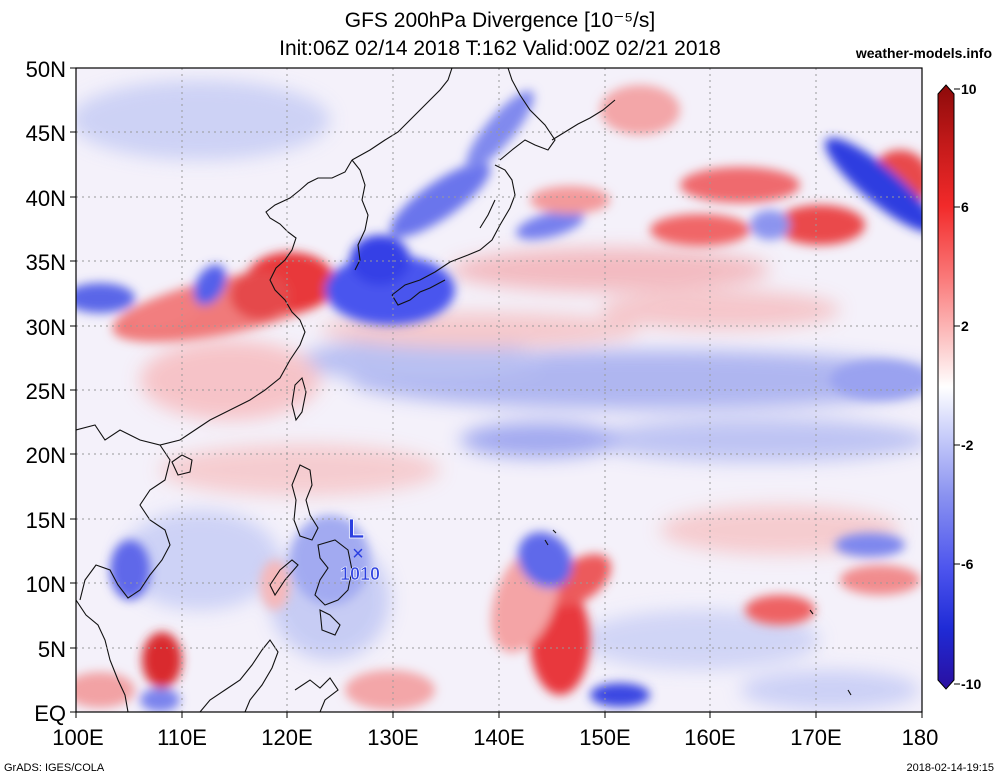  What do you see at coordinates (500, 20) in the screenshot?
I see `chart-title: GFS 200hPa Divergence [10⁻⁵/s]` at bounding box center [500, 20].